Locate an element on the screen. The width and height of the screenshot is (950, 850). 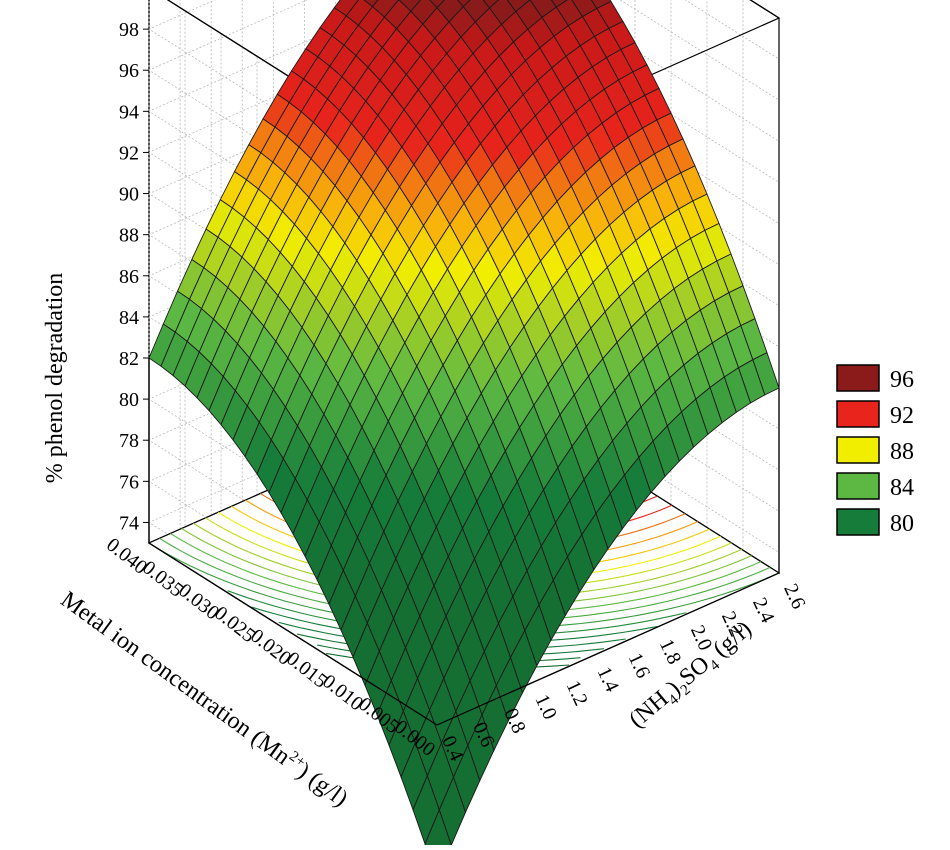
z-tick-label: 98 is located at coordinates (129, 30).